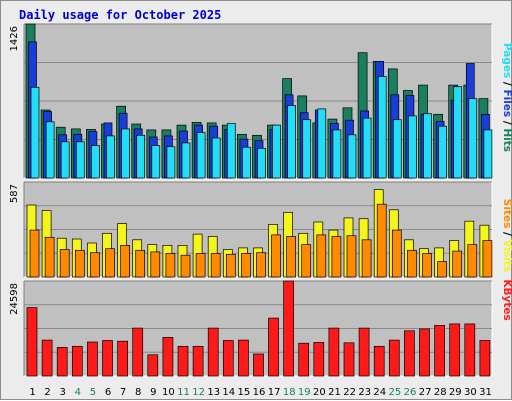 The height and width of the screenshot is (401, 512). Describe the element at coordinates (138, 392) in the screenshot. I see `x-tick-8: 8` at that location.